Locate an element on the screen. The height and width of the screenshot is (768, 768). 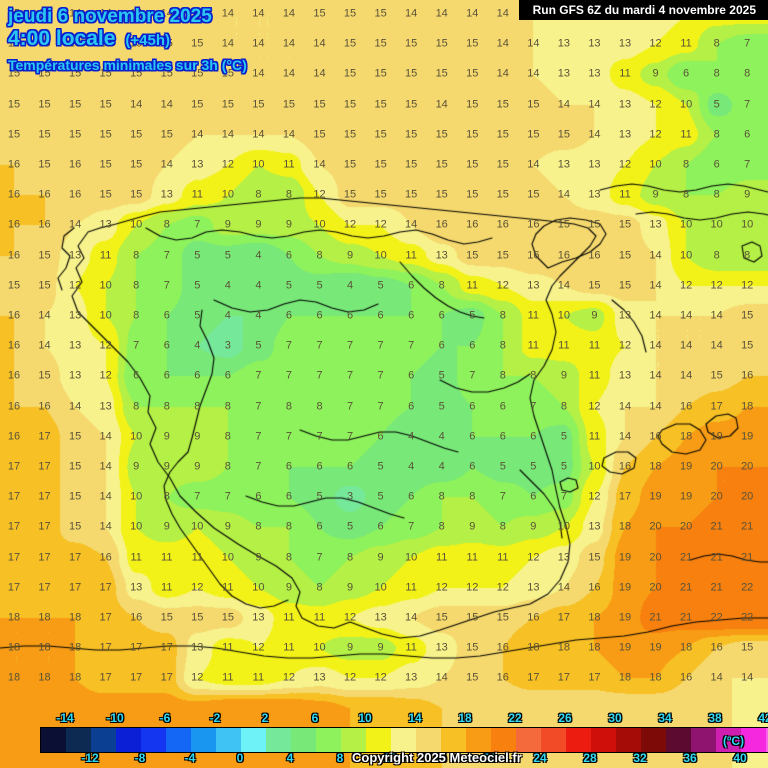
grid-temperature-value: 21 is located at coordinates (686, 557).